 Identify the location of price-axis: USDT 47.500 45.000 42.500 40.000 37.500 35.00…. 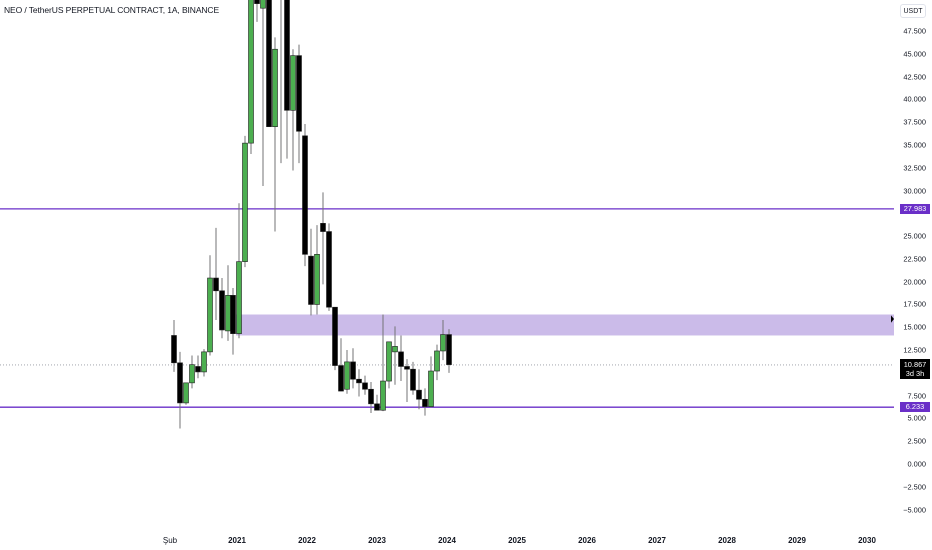
(913, 275).